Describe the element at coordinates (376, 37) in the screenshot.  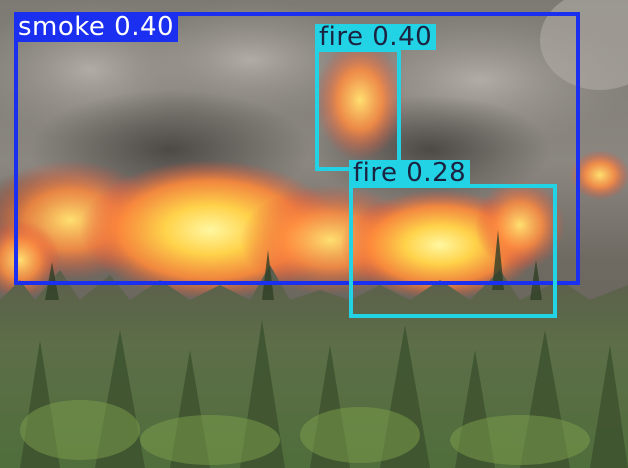
I see `fire-detection-label: fire 0.40` at that location.